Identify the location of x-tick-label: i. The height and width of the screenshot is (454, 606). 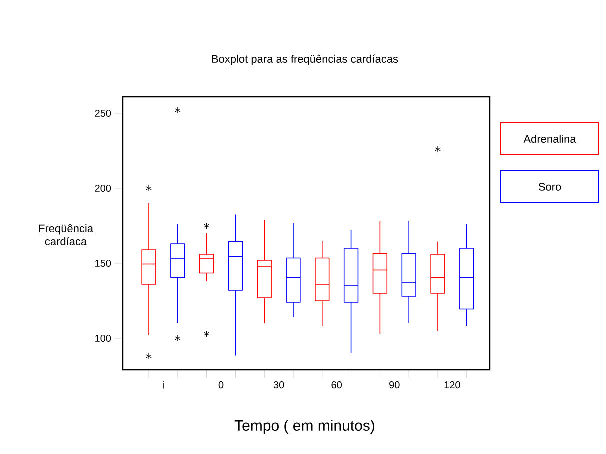
(163, 385).